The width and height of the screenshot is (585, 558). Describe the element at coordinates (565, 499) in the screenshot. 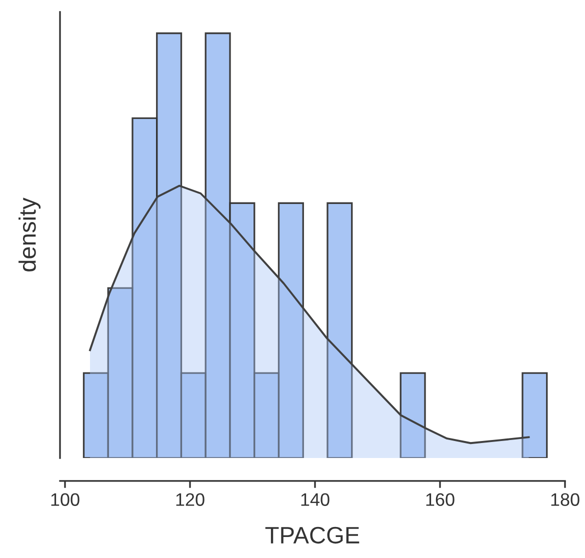

I see `x-tick-label: 180` at that location.